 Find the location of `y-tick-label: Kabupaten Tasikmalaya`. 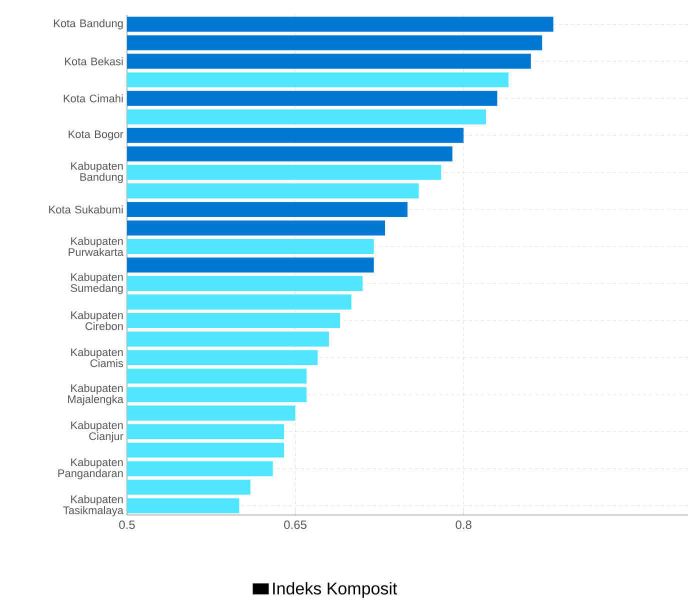

y-tick-label: Kabupaten Tasikmalaya is located at coordinates (93, 505).